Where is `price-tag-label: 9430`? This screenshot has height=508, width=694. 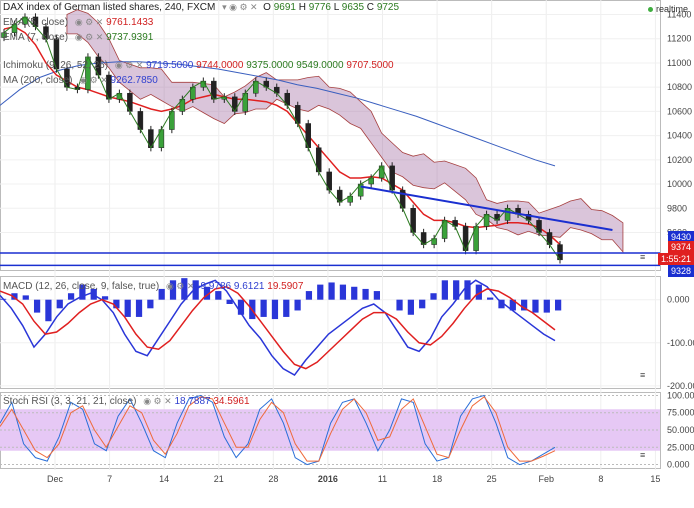
price-tag-label: 9430 is located at coordinates (680, 237).